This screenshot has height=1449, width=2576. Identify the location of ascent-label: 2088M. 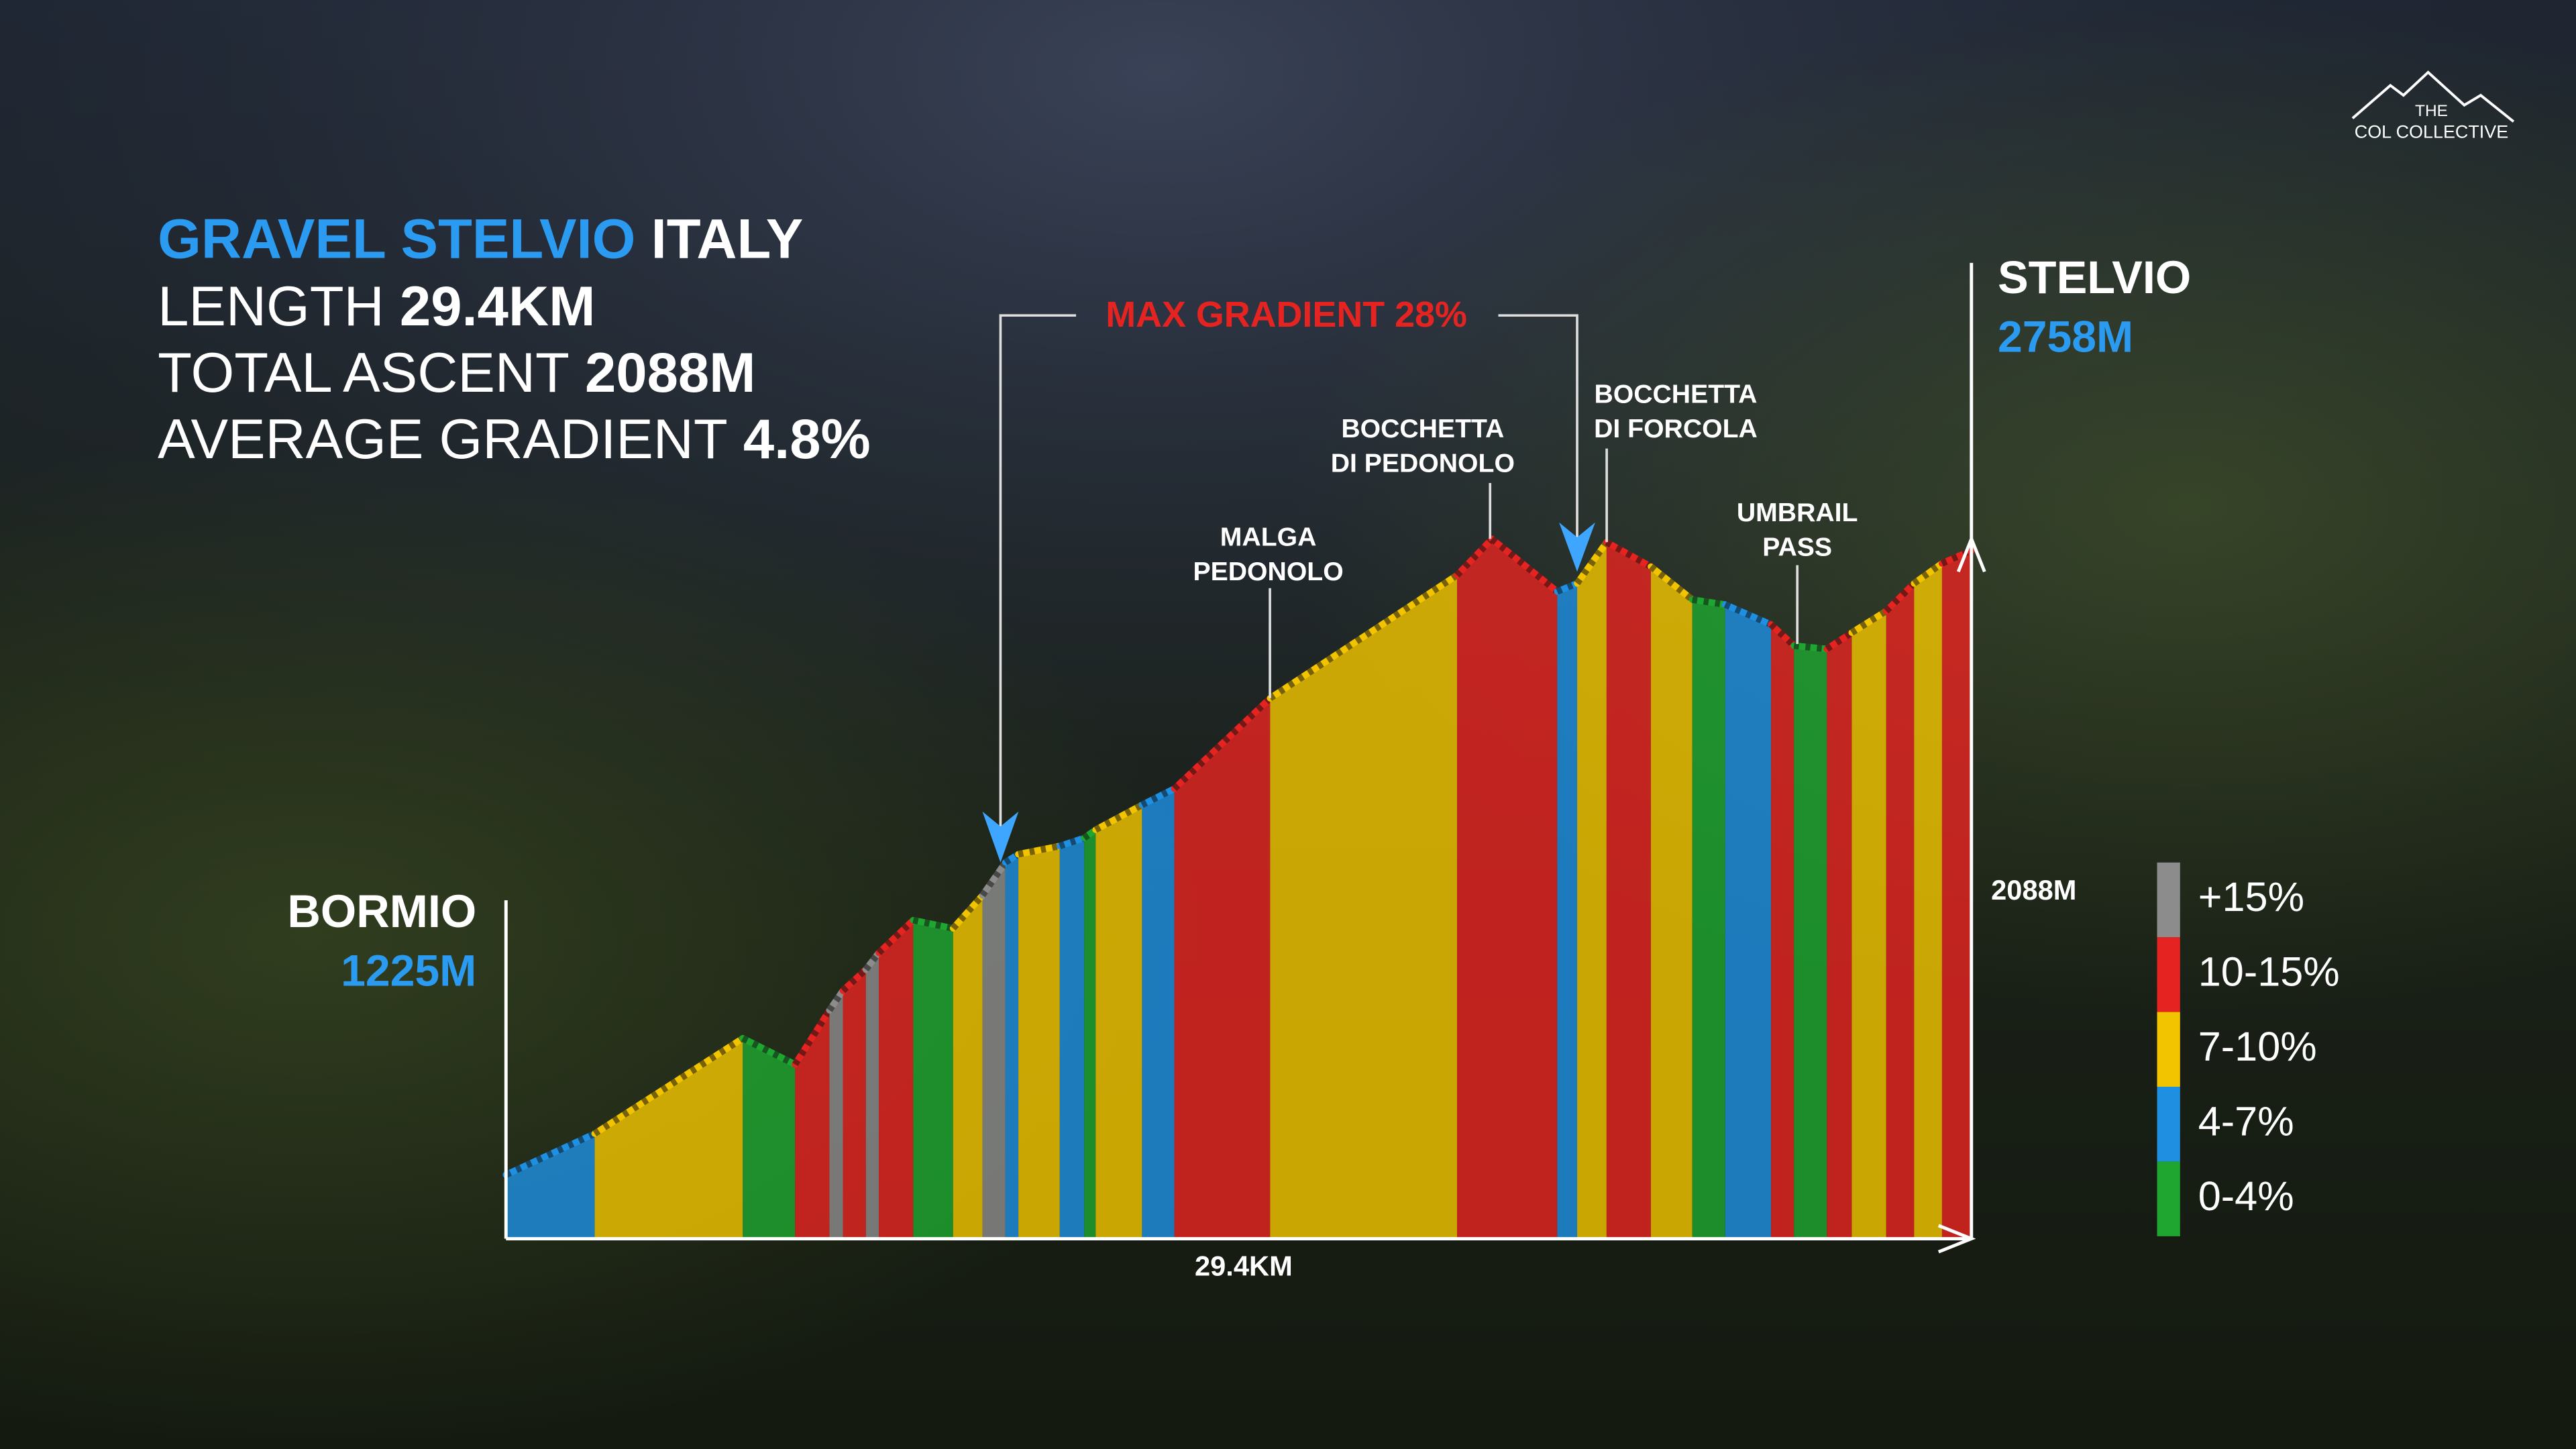
(2033, 890).